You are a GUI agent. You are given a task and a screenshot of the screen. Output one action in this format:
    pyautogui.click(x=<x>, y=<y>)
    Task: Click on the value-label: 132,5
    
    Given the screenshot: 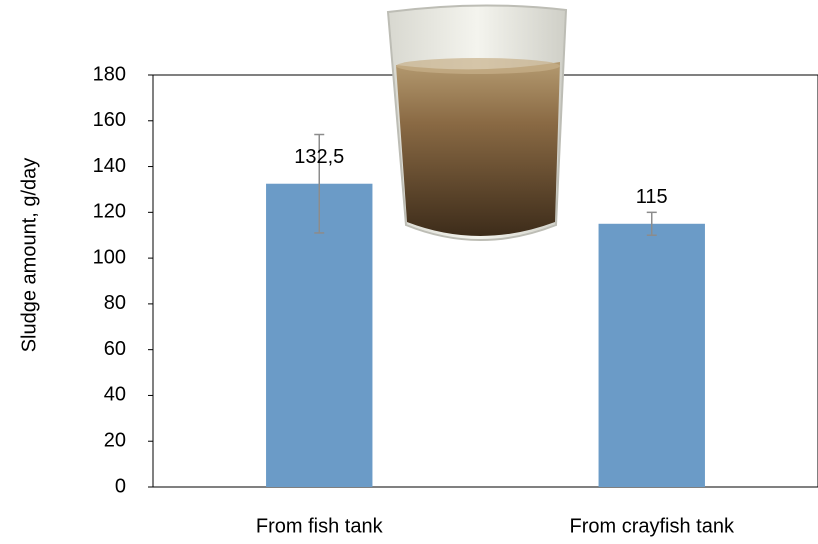 What is the action you would take?
    pyautogui.click(x=319, y=157)
    